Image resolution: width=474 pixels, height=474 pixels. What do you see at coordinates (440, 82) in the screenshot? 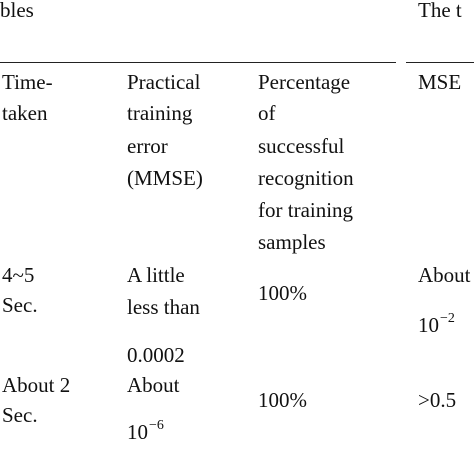
I see `column-header: MSE` at bounding box center [440, 82].